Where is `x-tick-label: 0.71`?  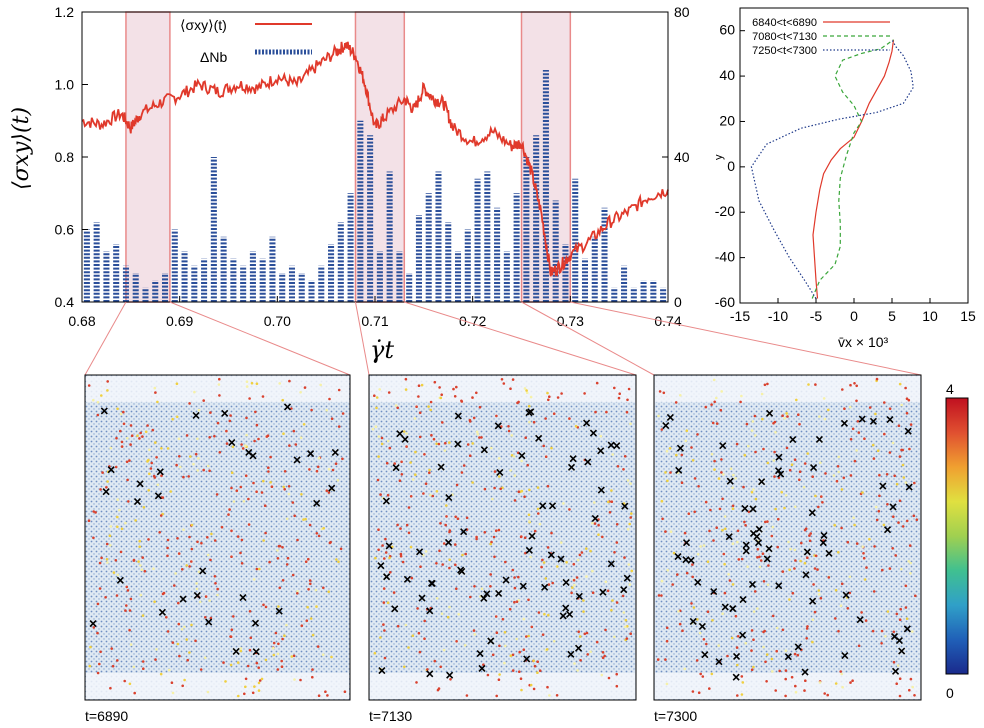
x-tick-label: 0.71 is located at coordinates (374, 321).